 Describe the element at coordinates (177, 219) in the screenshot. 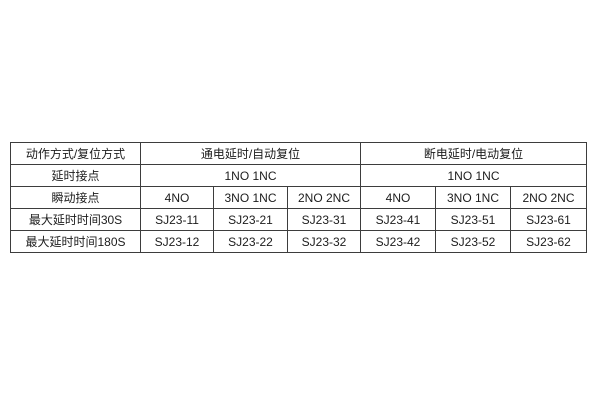

I see `model-cell: SJ23-11` at that location.